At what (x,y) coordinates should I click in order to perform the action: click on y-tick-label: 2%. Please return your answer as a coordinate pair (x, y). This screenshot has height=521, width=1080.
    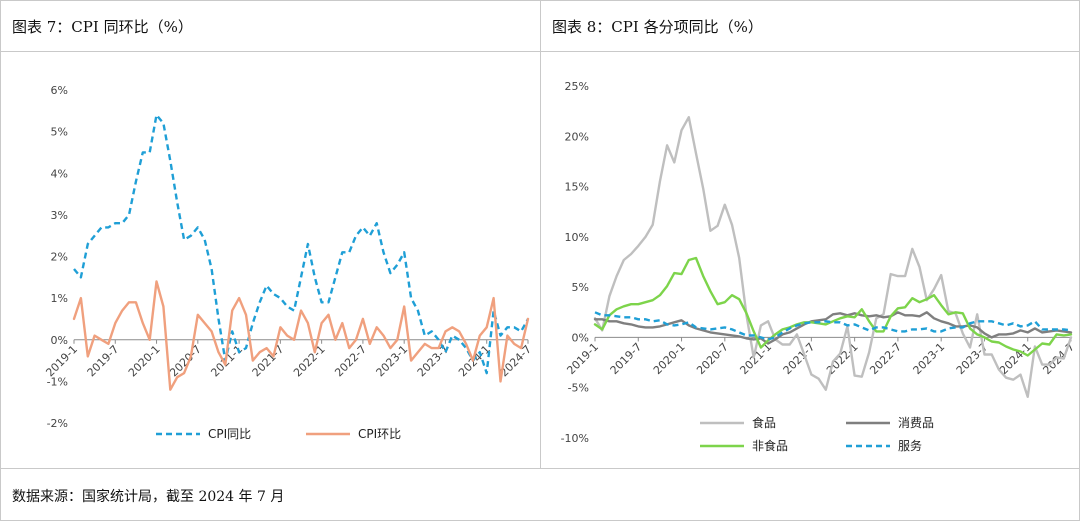
    Looking at the image, I should click on (59, 257).